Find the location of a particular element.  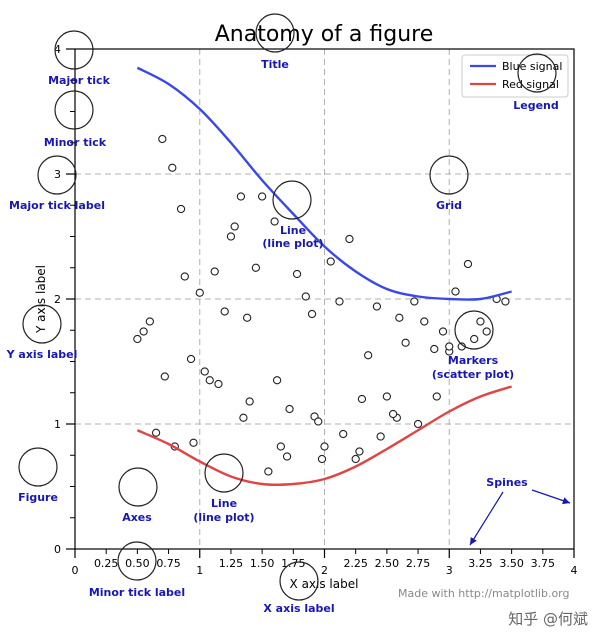

markers-circle is located at coordinates (474, 330).